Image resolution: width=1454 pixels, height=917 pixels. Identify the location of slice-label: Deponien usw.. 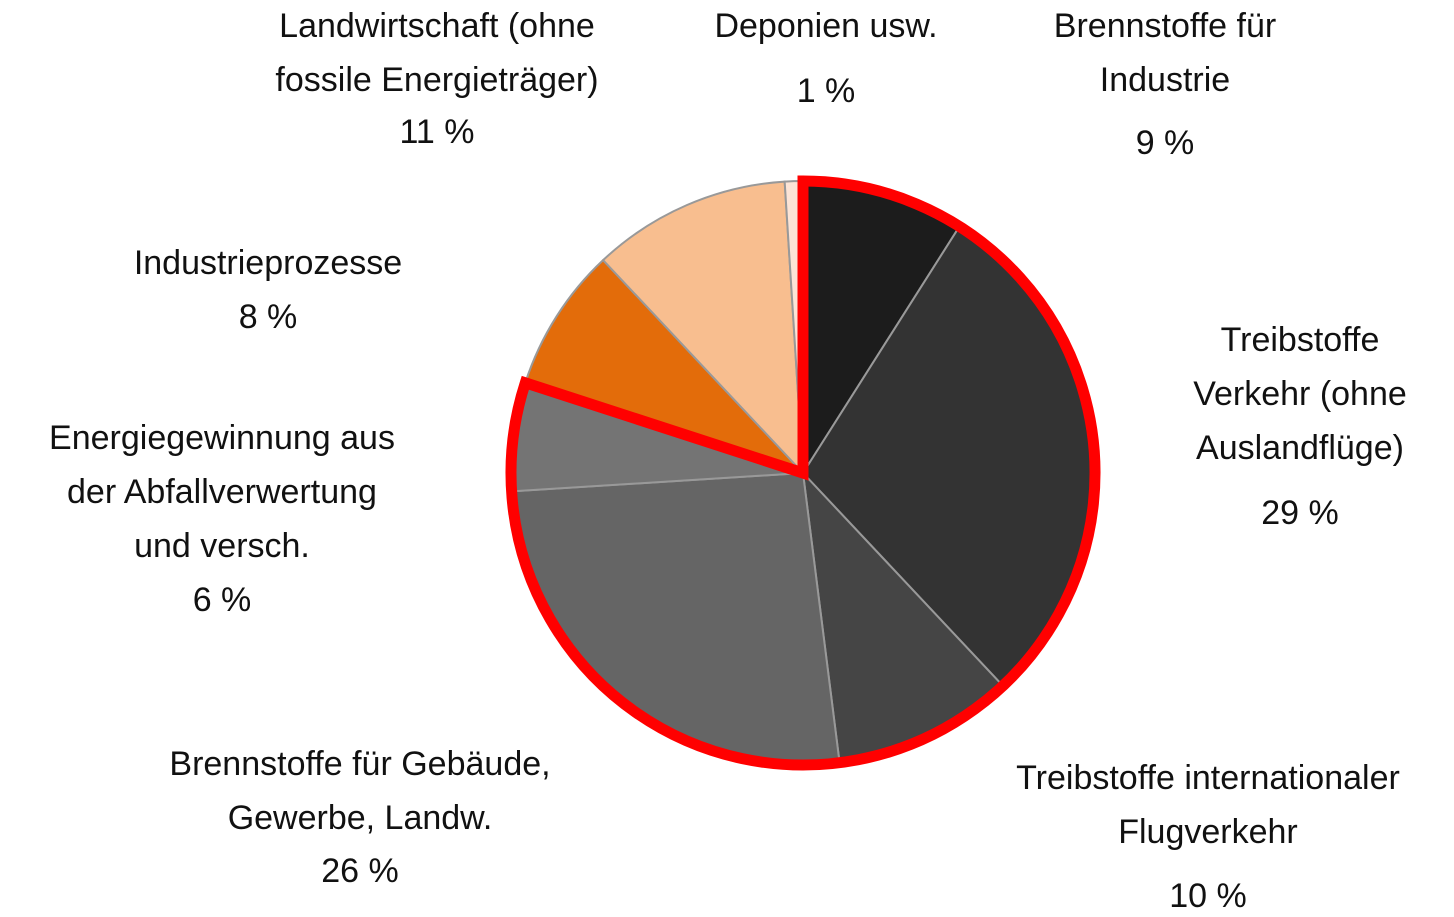
(825, 26).